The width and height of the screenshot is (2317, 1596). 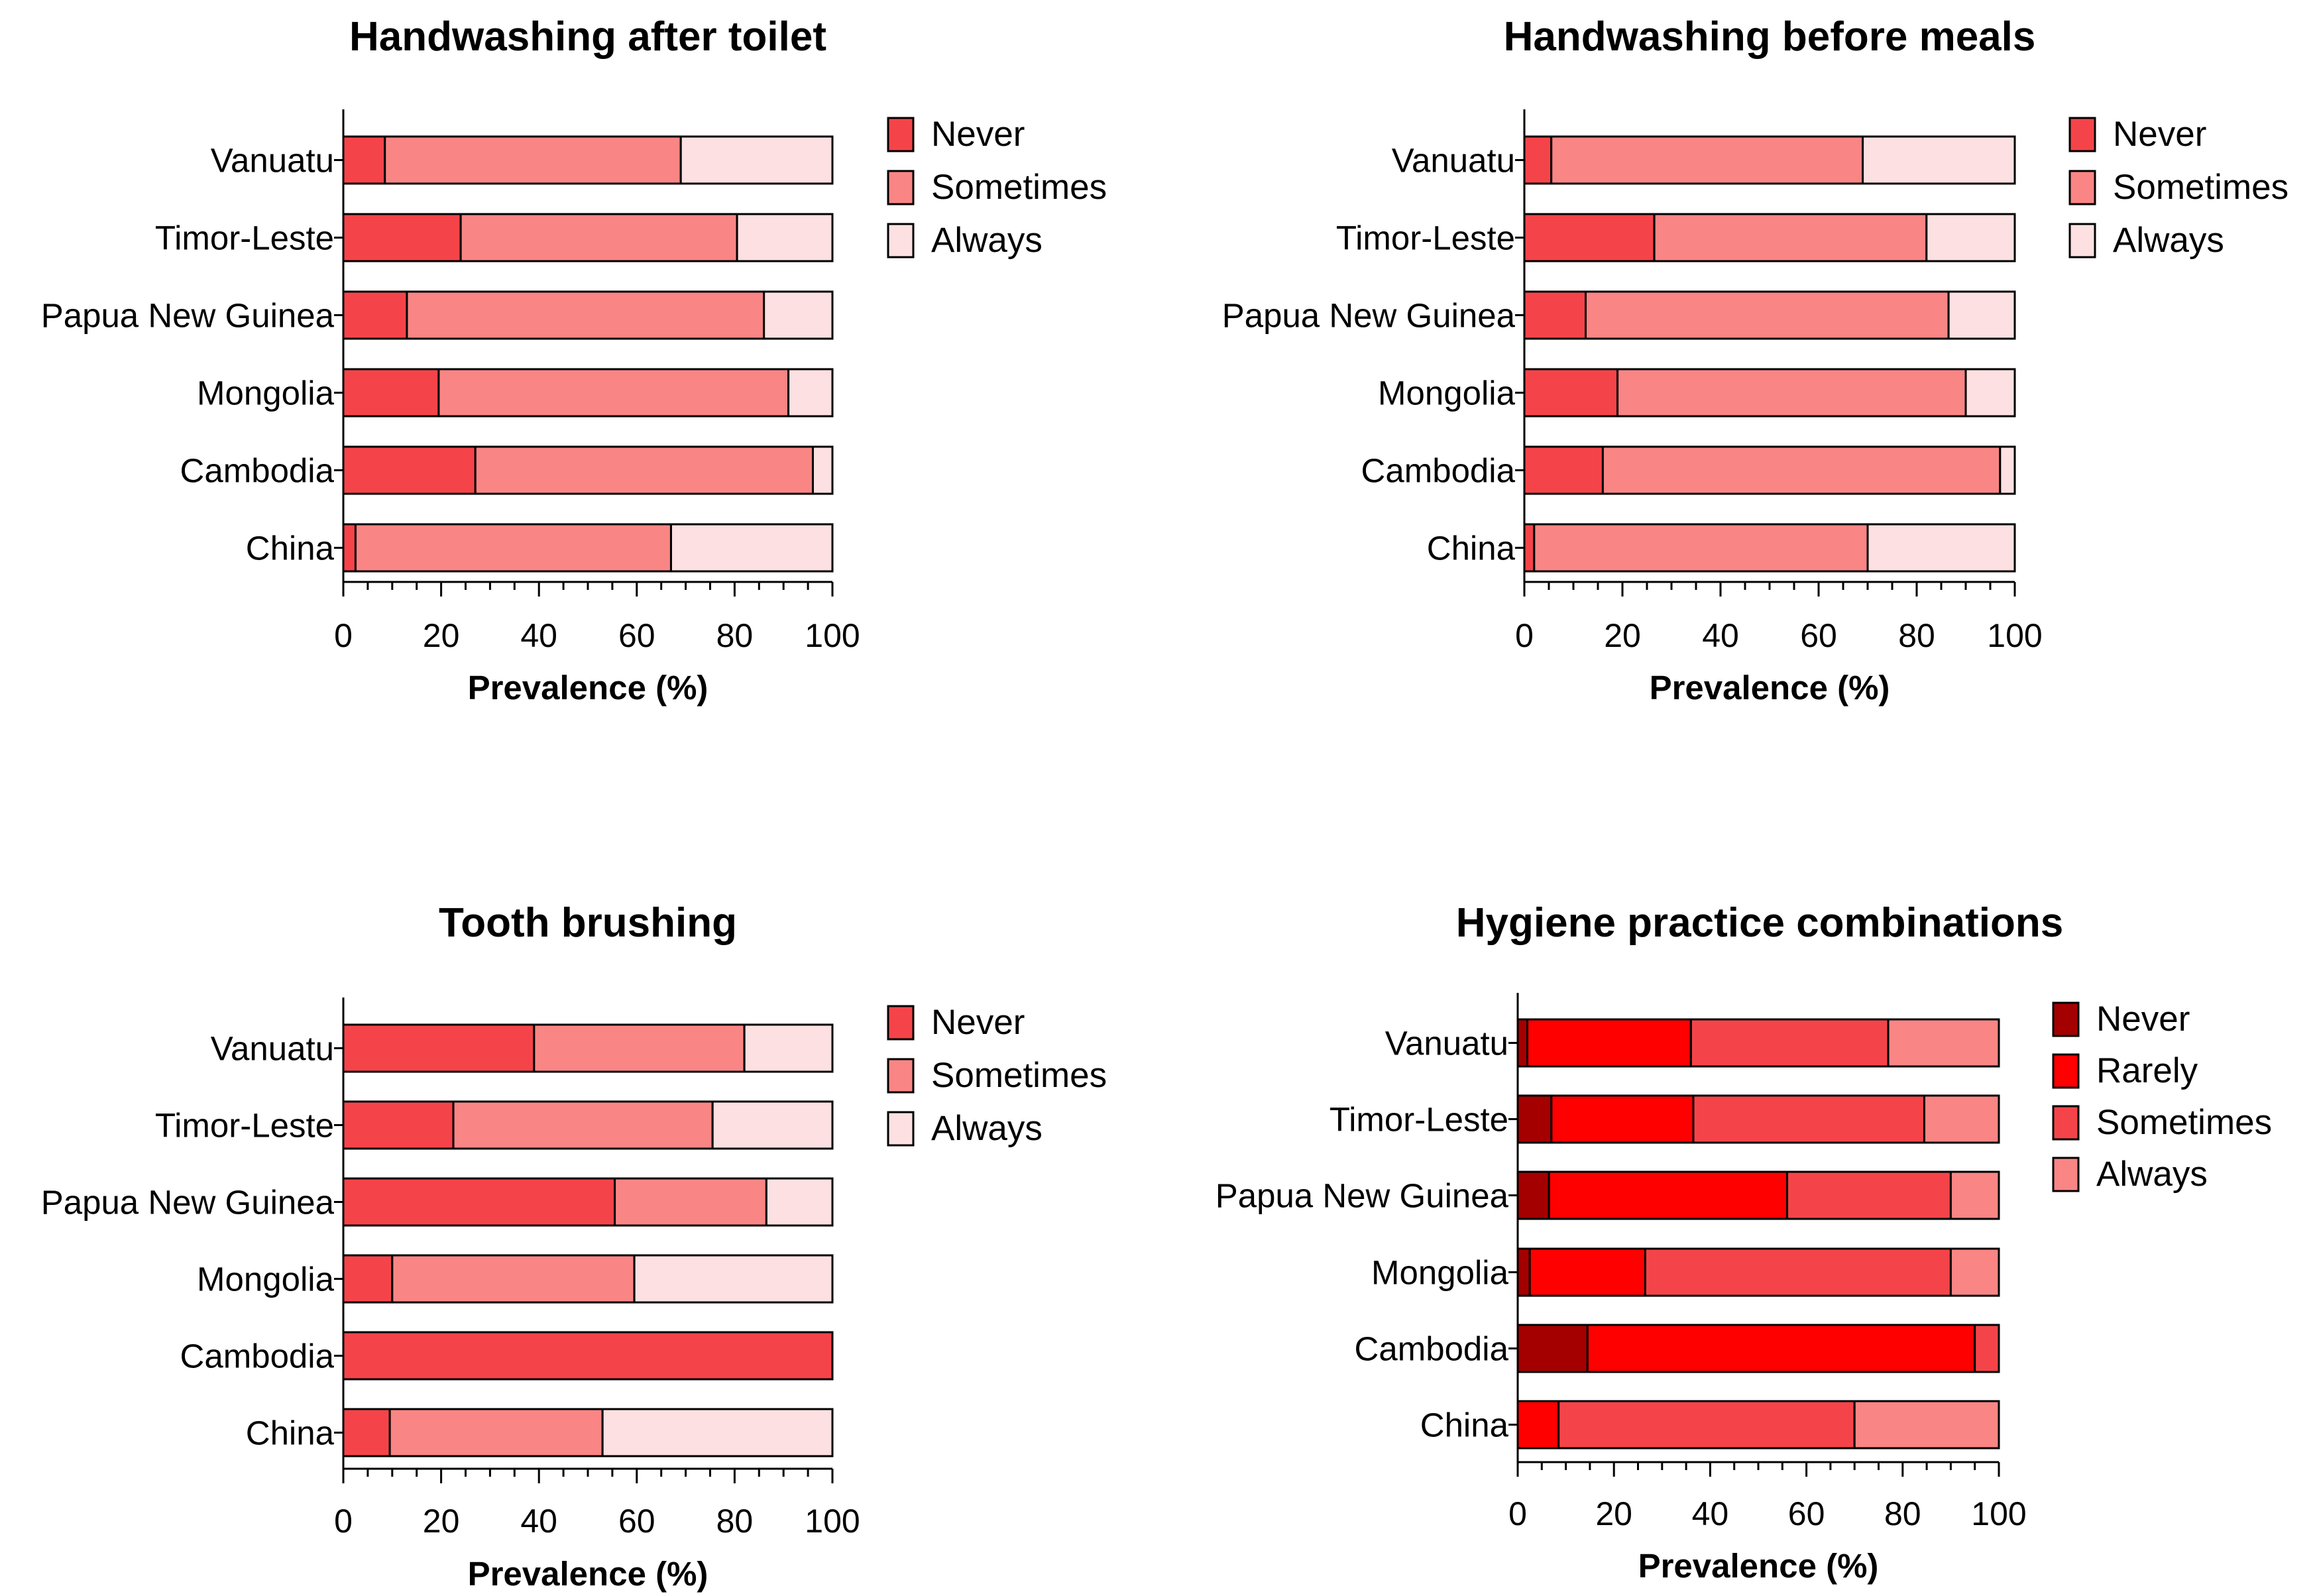 What do you see at coordinates (1759, 923) in the screenshot?
I see `chart-title: Hygiene practice combinations` at bounding box center [1759, 923].